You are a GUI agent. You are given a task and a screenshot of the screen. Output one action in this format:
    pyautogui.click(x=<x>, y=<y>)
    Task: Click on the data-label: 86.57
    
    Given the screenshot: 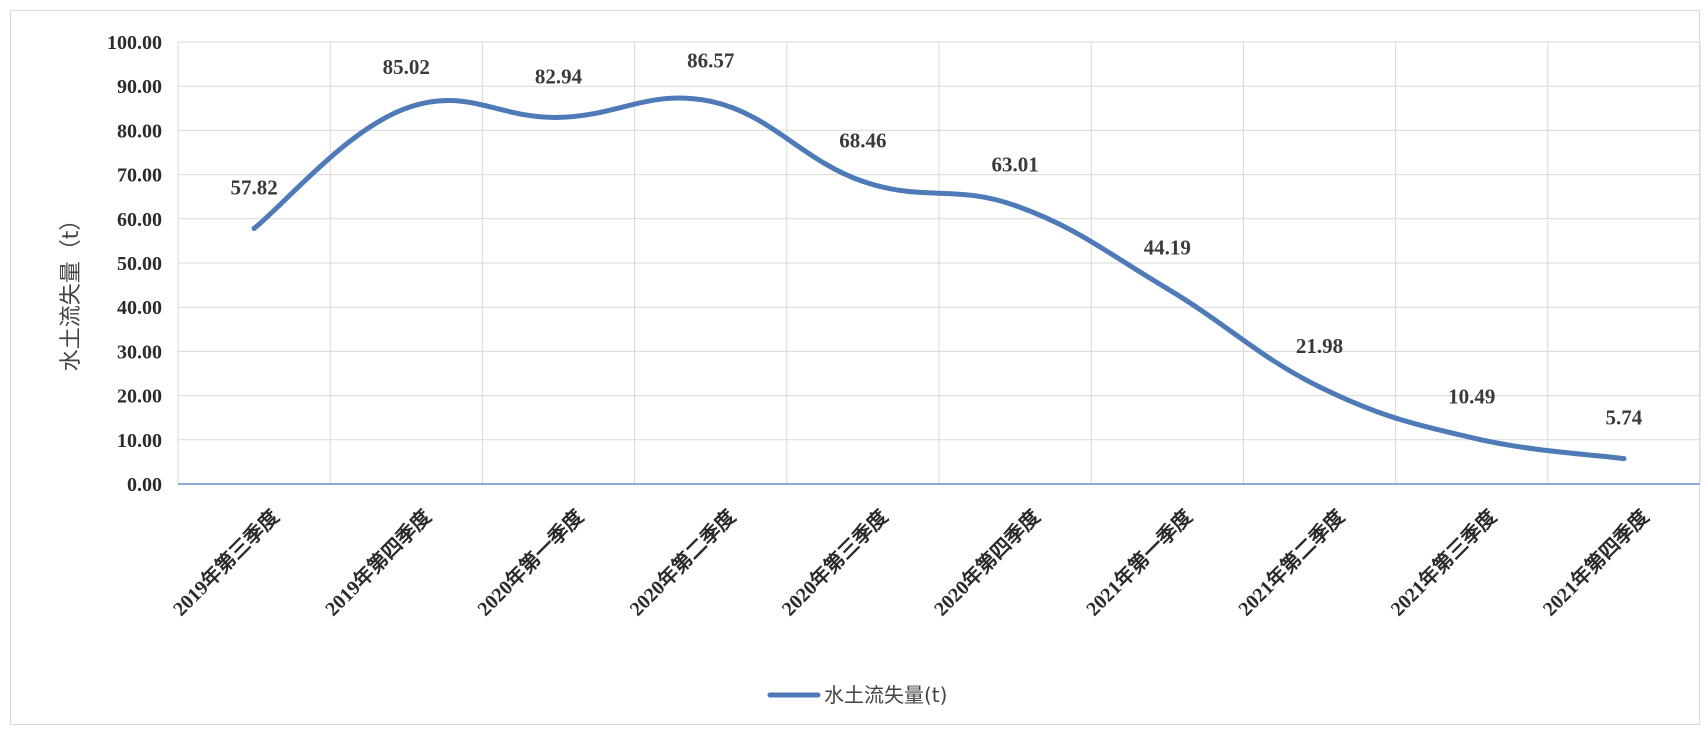 What is the action you would take?
    pyautogui.click(x=710, y=60)
    